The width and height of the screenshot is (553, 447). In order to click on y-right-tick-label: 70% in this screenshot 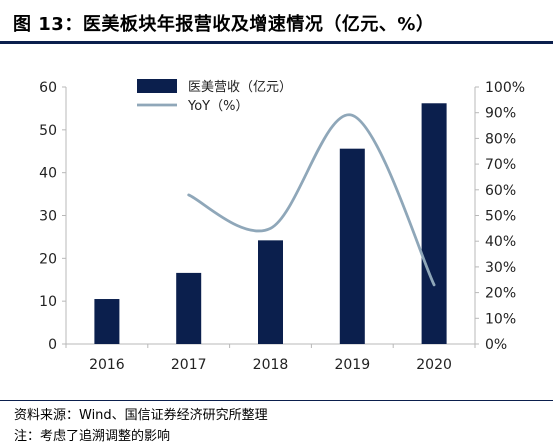, I will do `click(500, 165)`.